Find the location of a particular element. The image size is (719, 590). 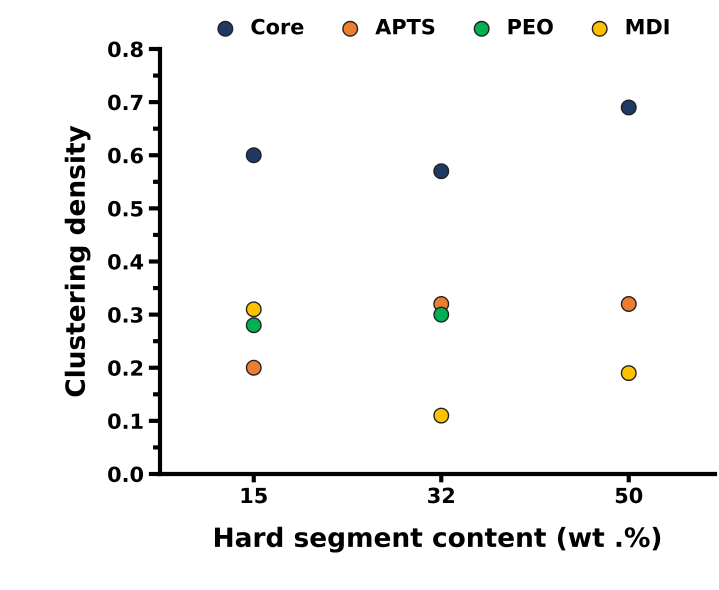

x-tick-label: 50 is located at coordinates (629, 496).